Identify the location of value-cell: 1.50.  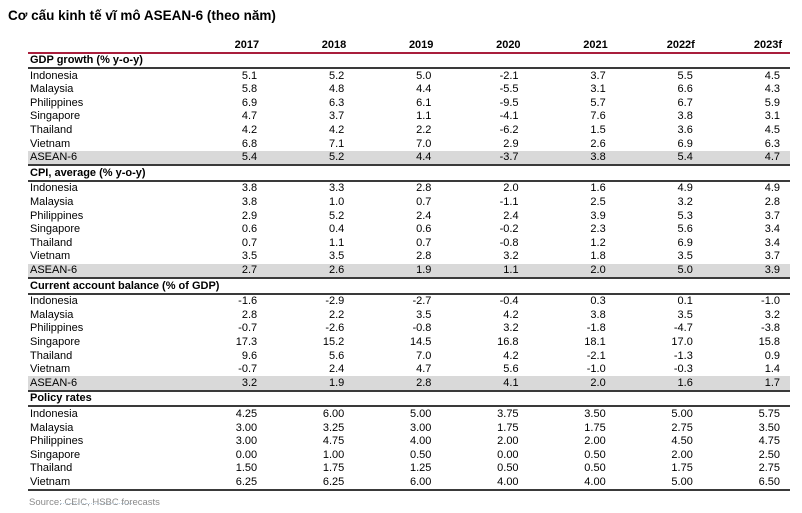
(246, 468).